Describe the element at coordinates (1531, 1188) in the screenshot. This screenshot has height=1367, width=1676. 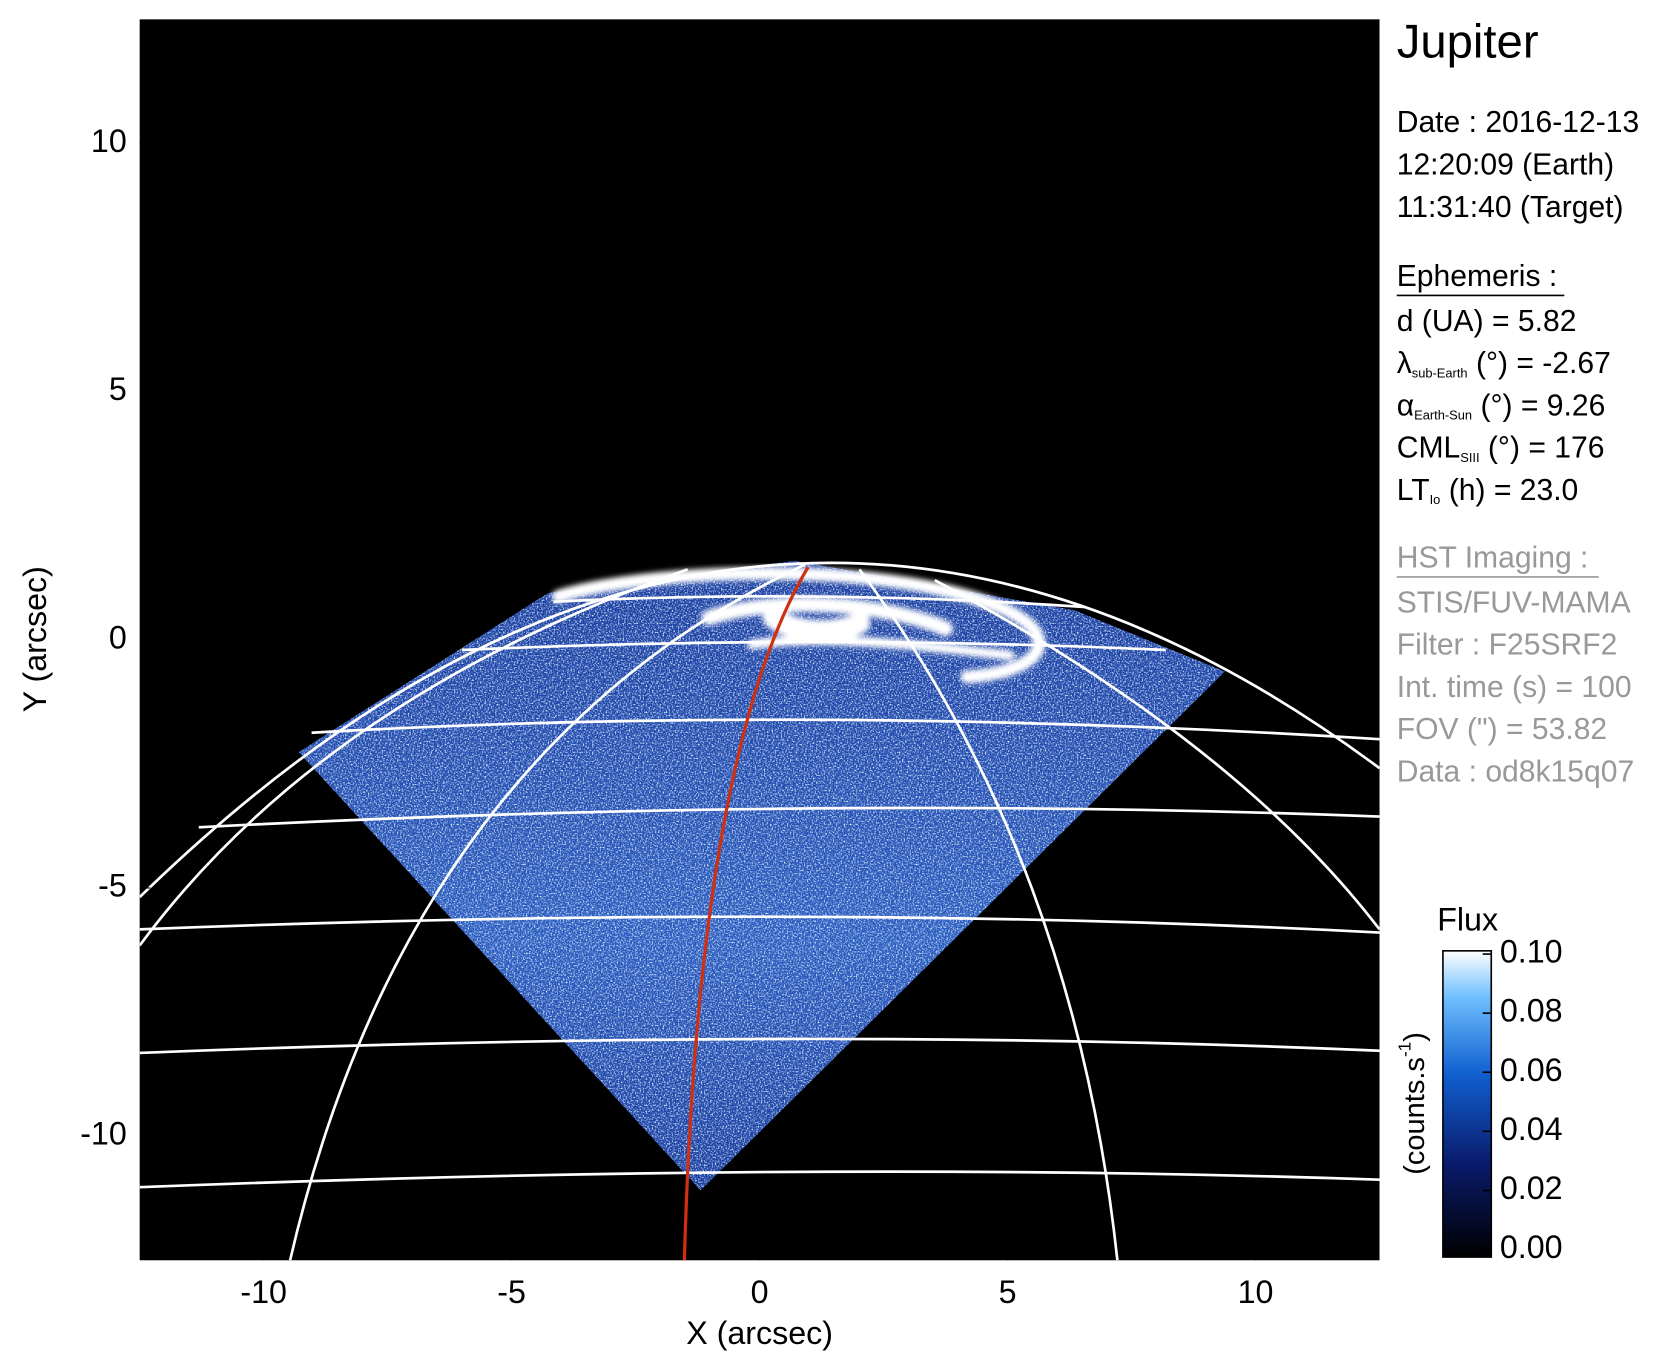
I see `colorbar-tick-label: 0.02` at that location.